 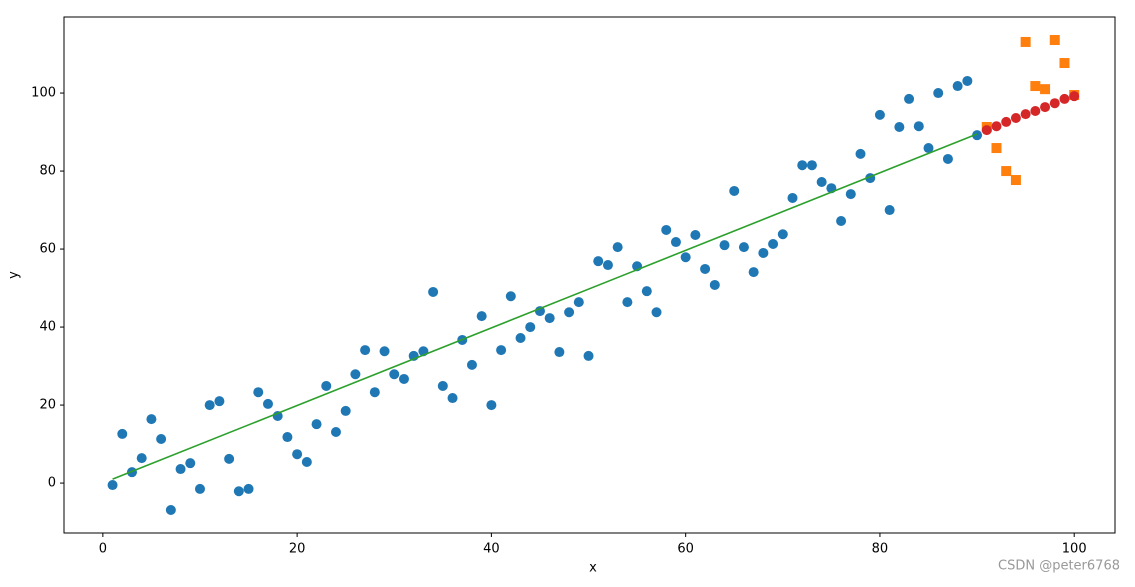 I want to click on y-tick-label: 60, so click(x=47, y=249).